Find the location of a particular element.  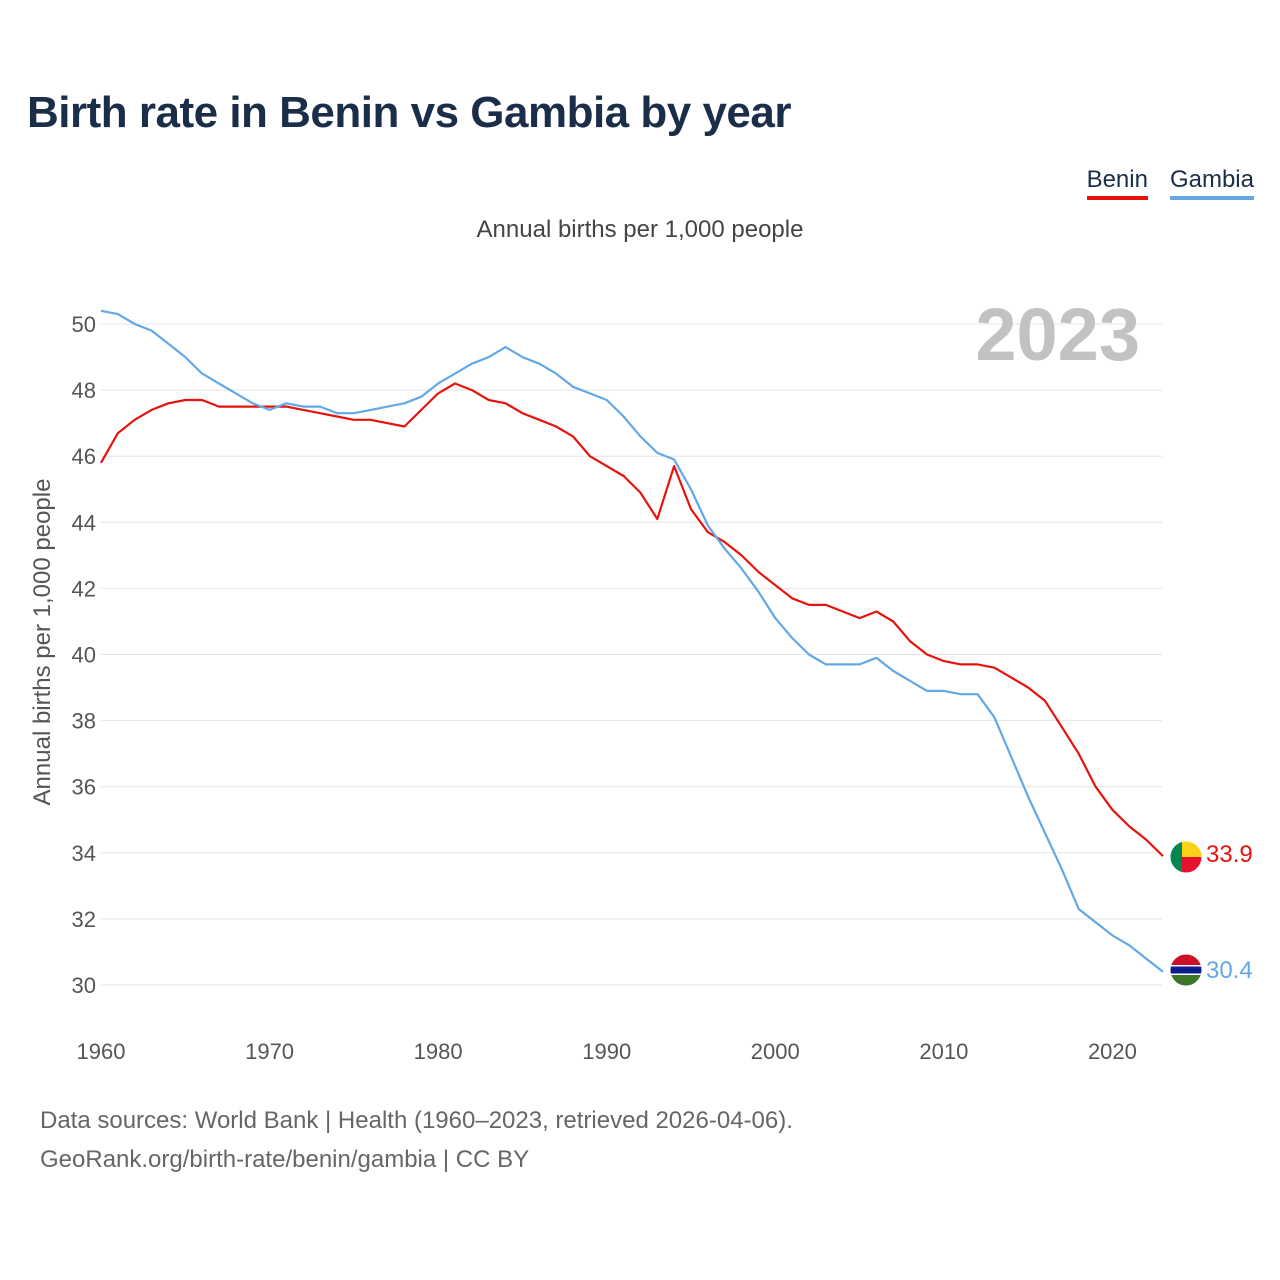

y-tick-label: 42 is located at coordinates (84, 588).